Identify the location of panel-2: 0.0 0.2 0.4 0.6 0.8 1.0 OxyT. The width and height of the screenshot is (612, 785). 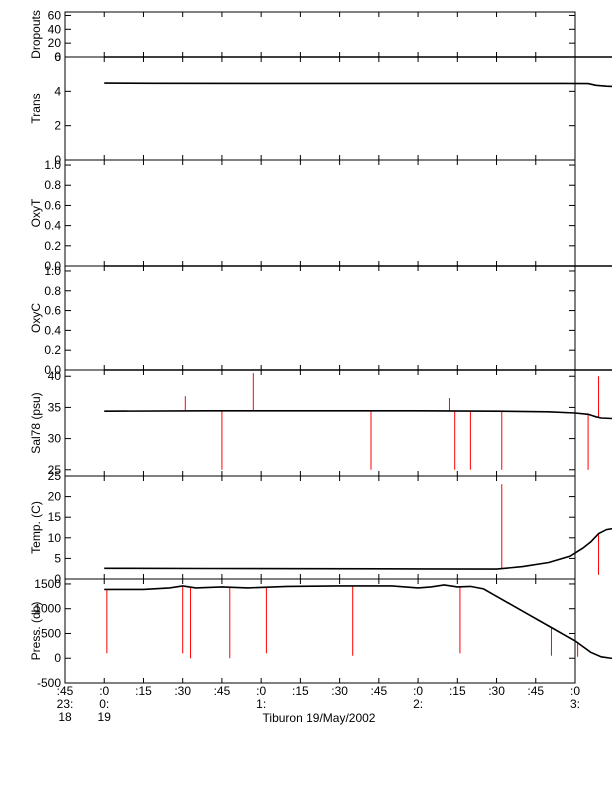
(320, 215).